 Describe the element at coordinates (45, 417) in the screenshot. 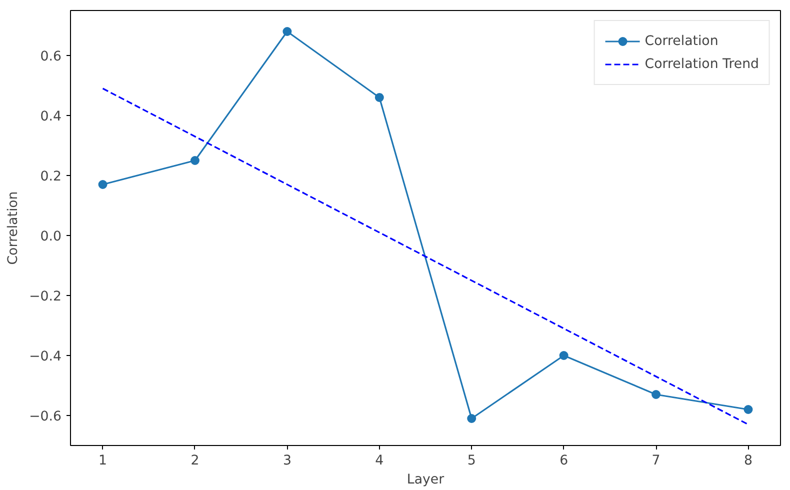

I see `y-tick-label: −0.6` at that location.